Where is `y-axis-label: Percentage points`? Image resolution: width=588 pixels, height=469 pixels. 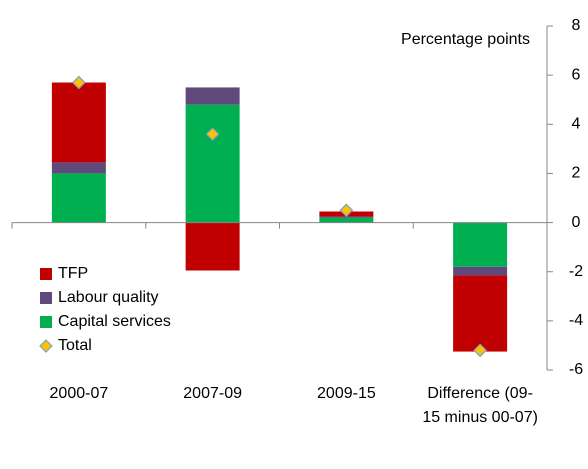
y-axis-label: Percentage points is located at coordinates (465, 39).